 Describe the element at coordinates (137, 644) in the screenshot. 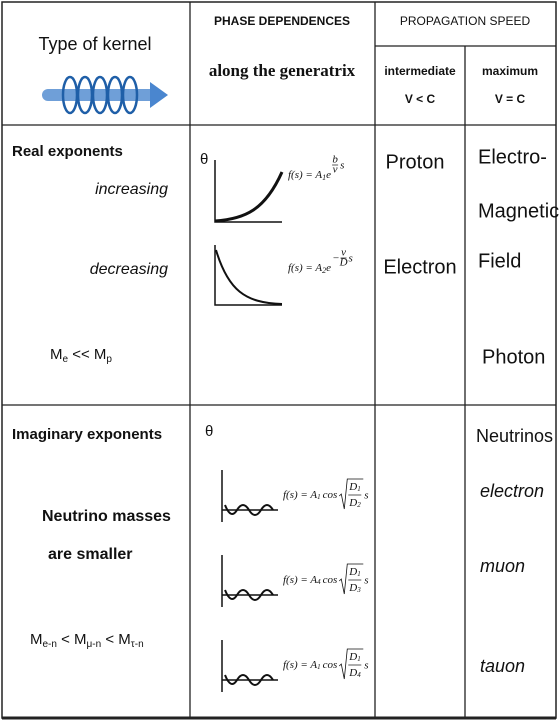

I see `mass-subscript: τ-n` at that location.